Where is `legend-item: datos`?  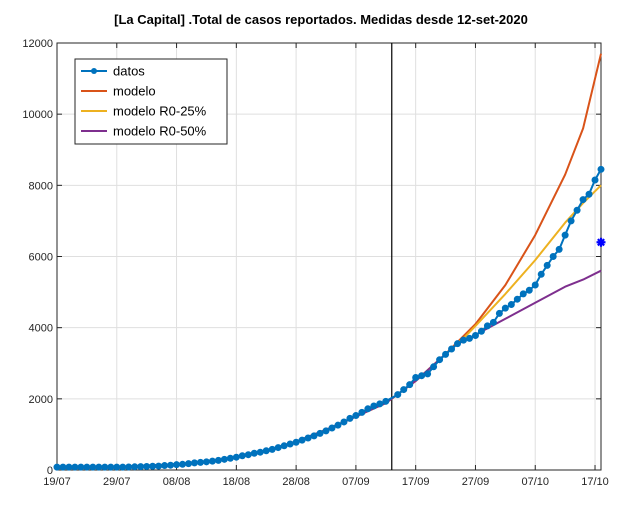
legend-item: datos is located at coordinates (113, 71).